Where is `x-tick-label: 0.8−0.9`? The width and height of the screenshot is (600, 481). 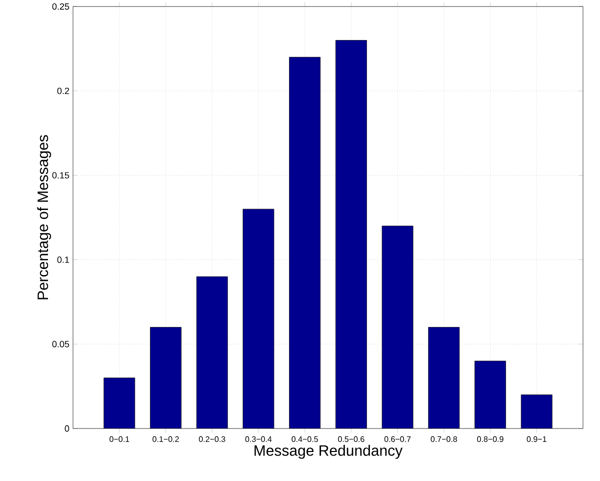 x-tick-label: 0.8−0.9 is located at coordinates (490, 439).